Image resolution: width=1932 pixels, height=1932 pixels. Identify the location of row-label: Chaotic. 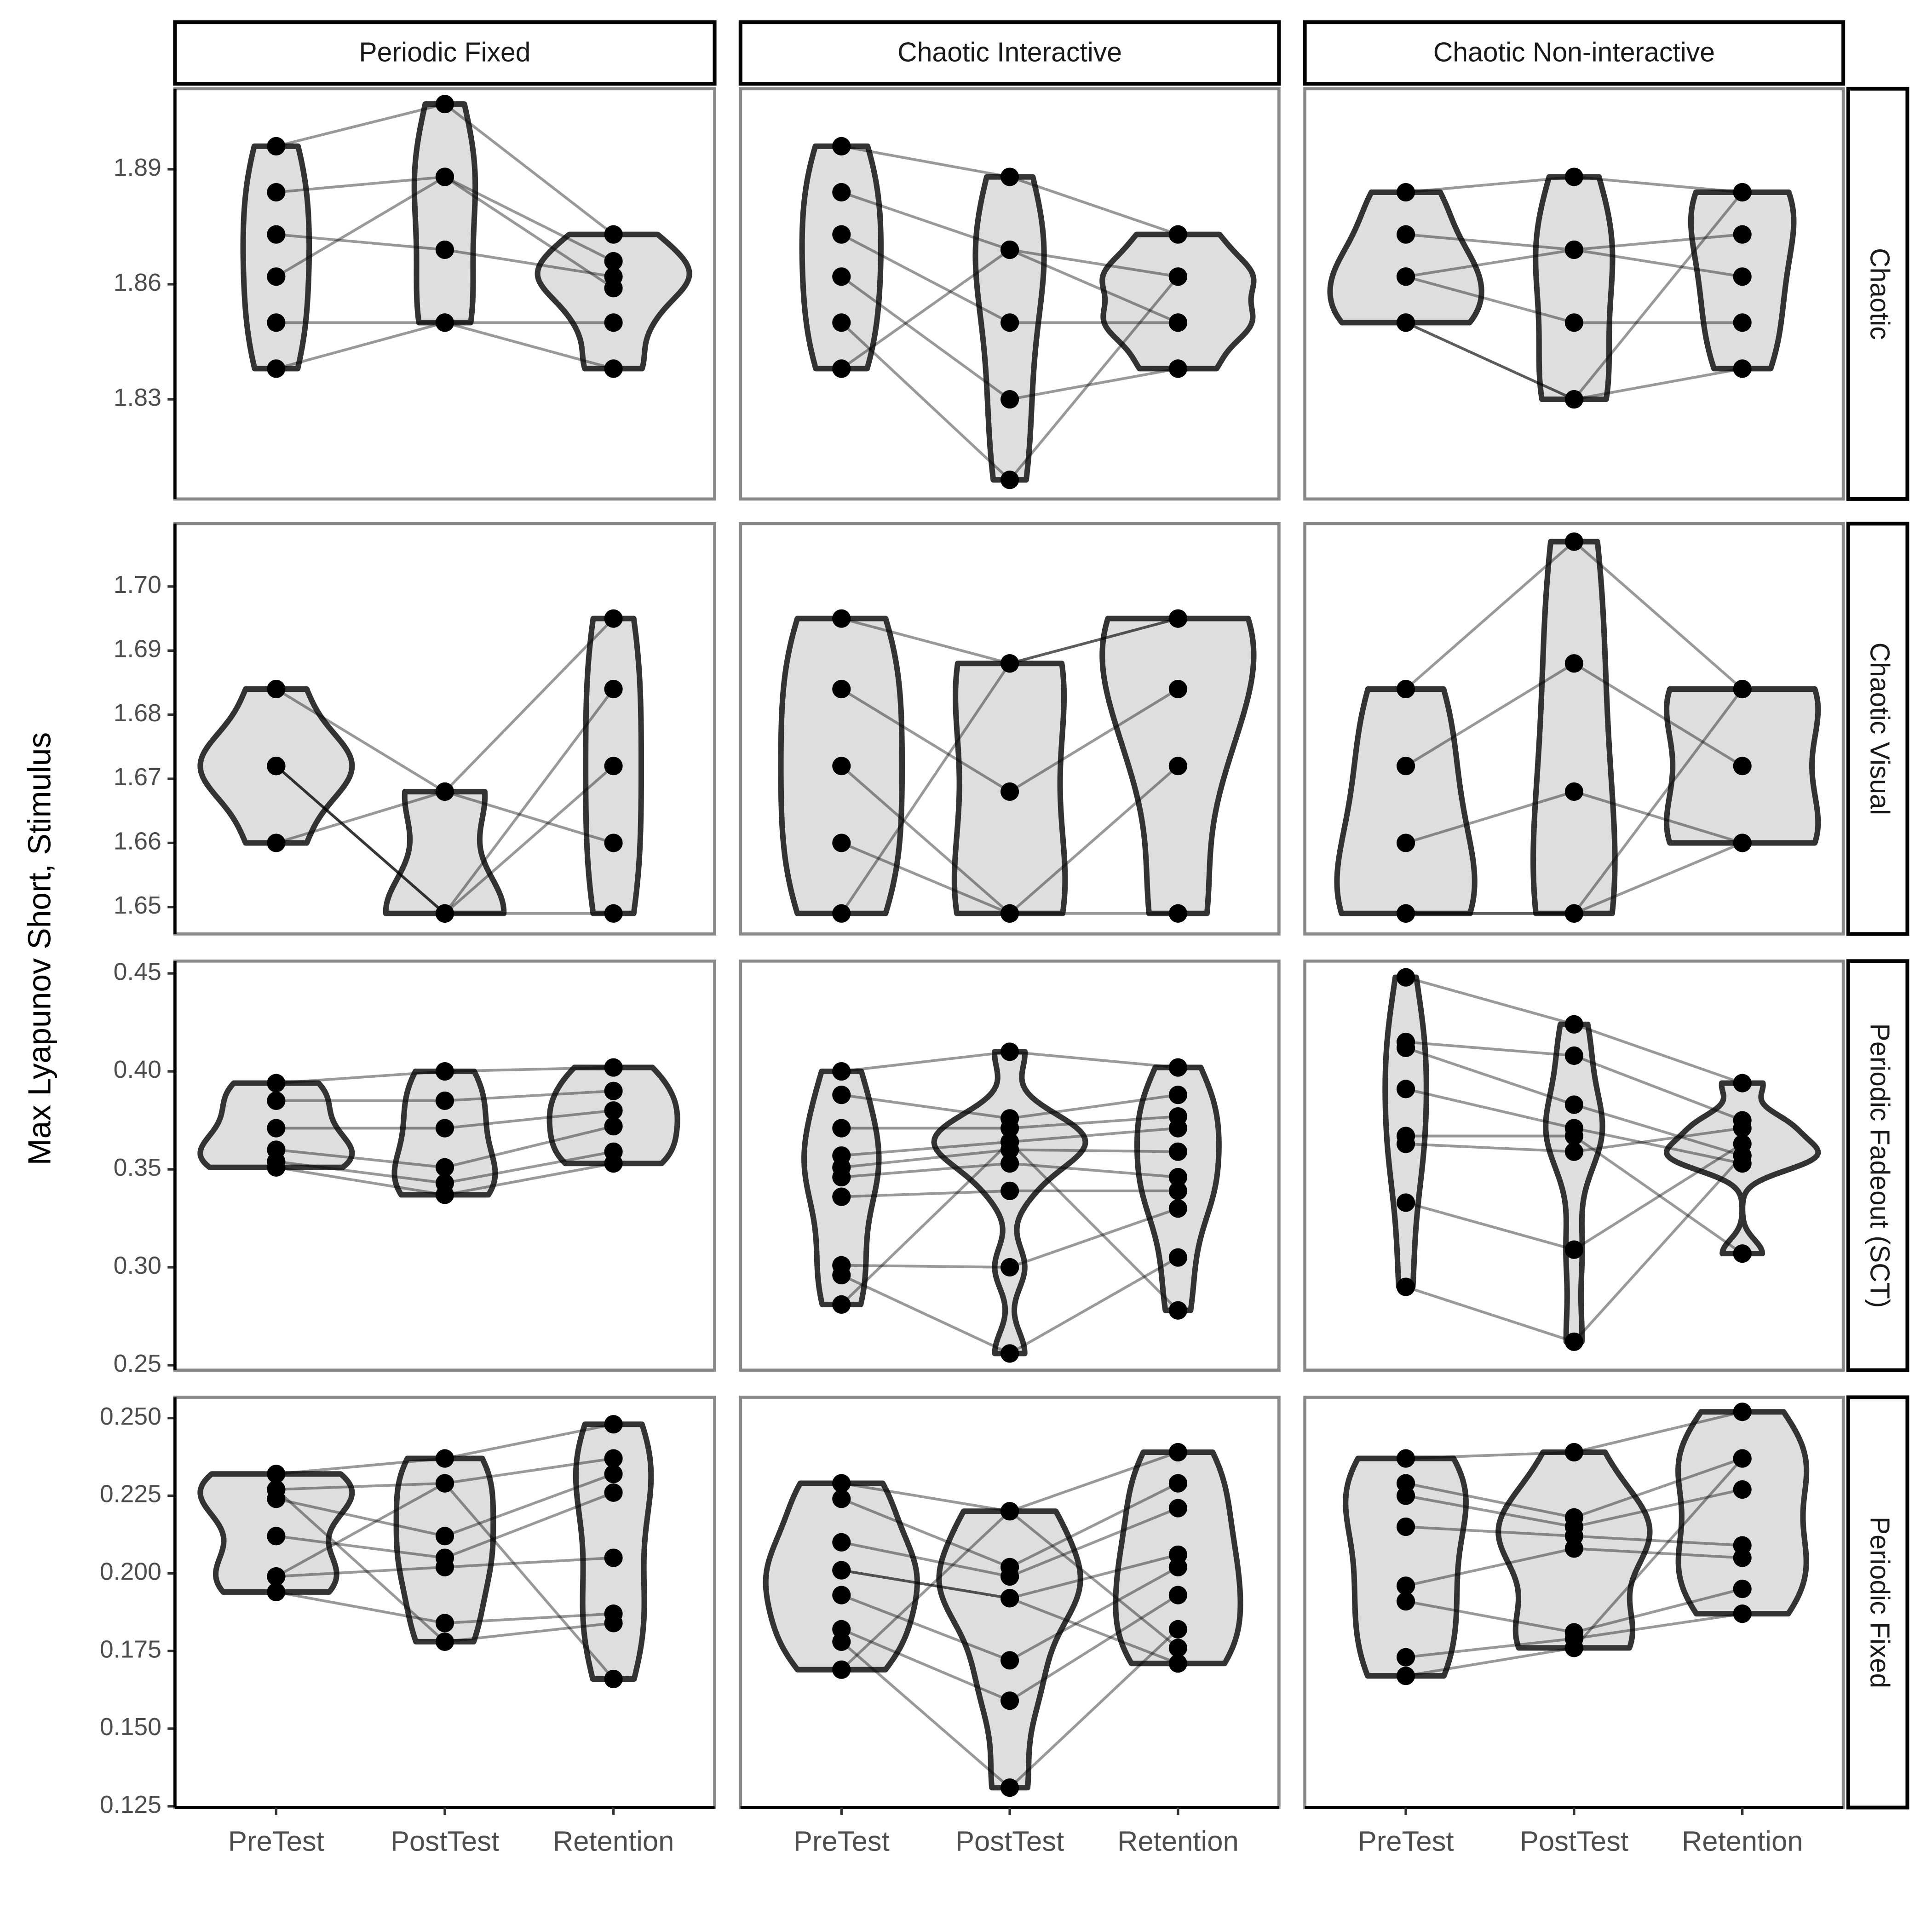
(1880, 294).